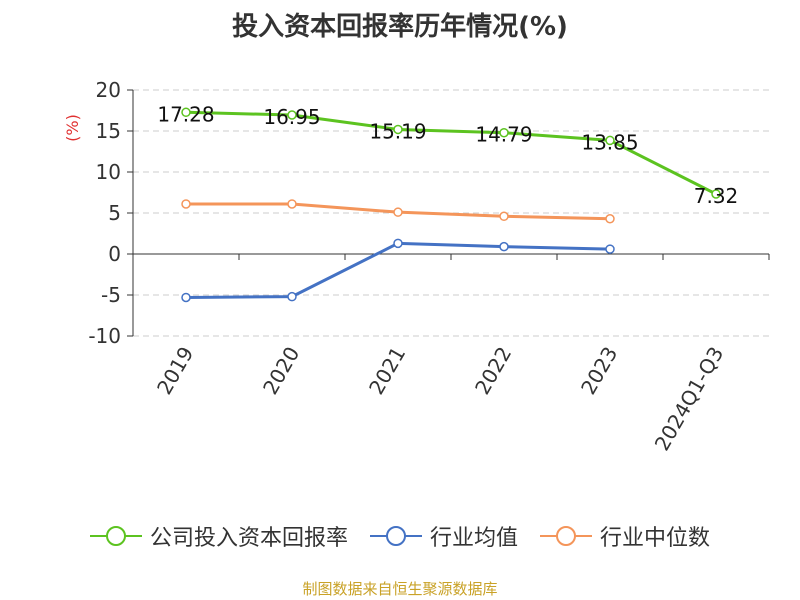  I want to click on chart-title: 投入资本回报率历年情况(%), so click(400, 27).